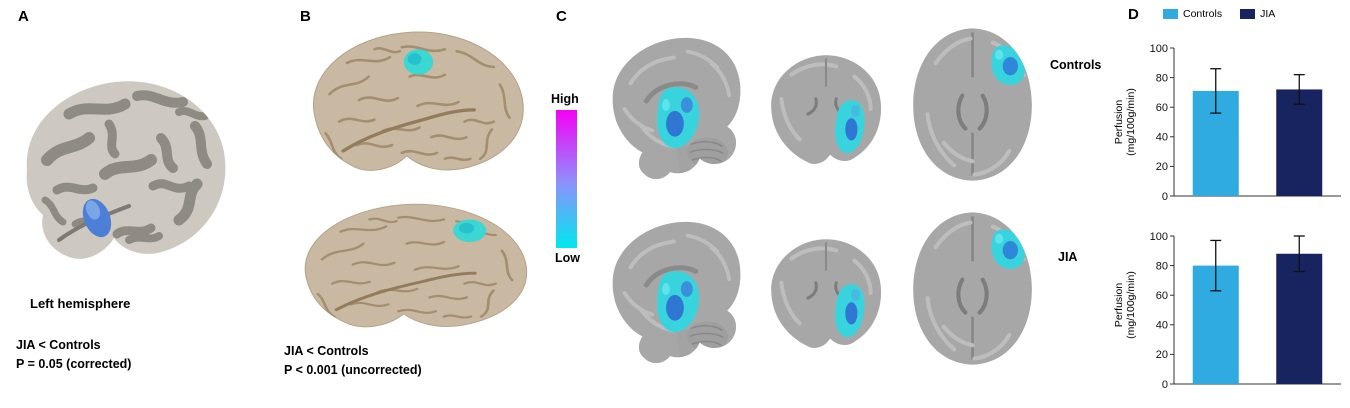 This screenshot has height=408, width=1350. What do you see at coordinates (1076, 65) in the screenshot?
I see `panel-c-row-label-controls: Controls` at bounding box center [1076, 65].